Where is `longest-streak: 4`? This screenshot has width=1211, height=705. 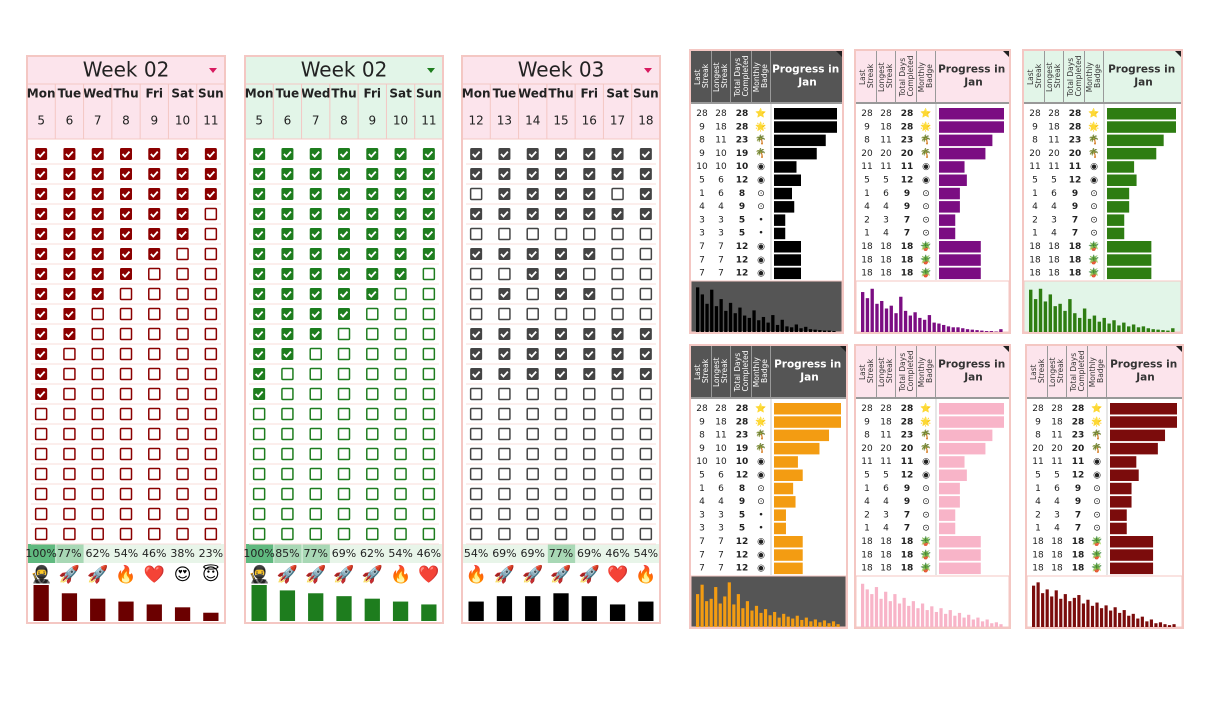
longest-streak: 4 is located at coordinates (886, 234).